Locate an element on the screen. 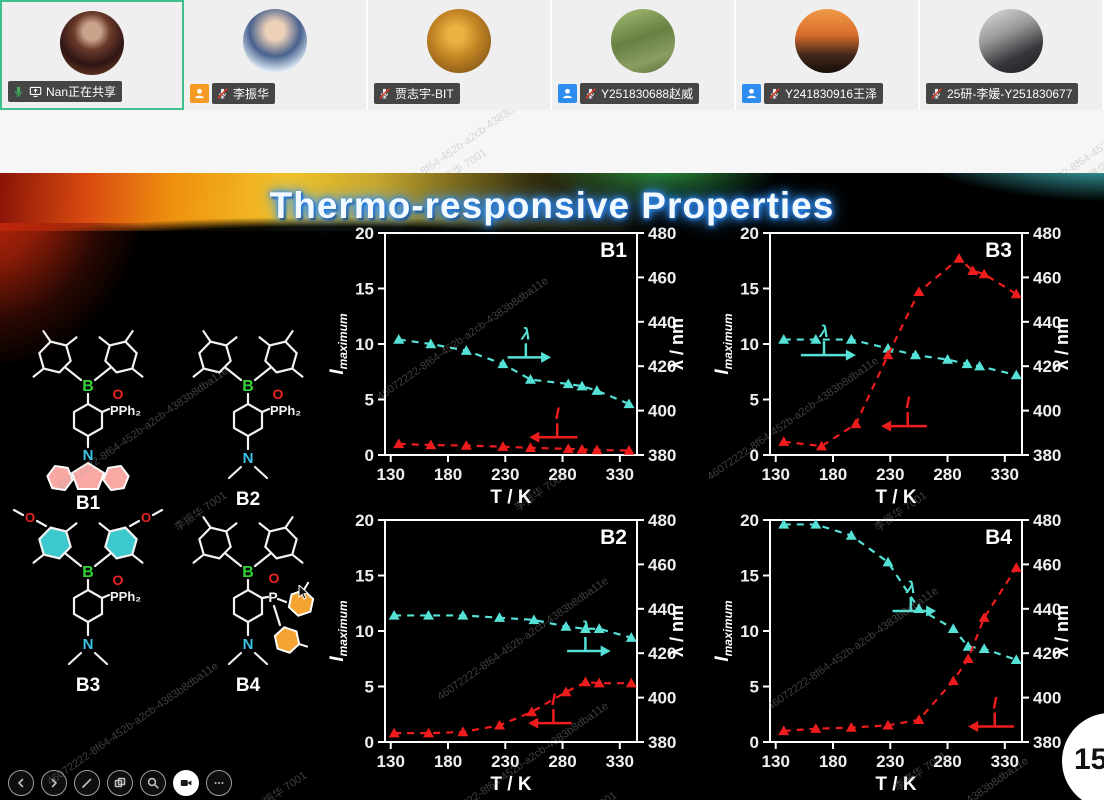 This screenshot has height=800, width=1104. participant-badge-row: 贾志宇-BIT is located at coordinates (417, 93).